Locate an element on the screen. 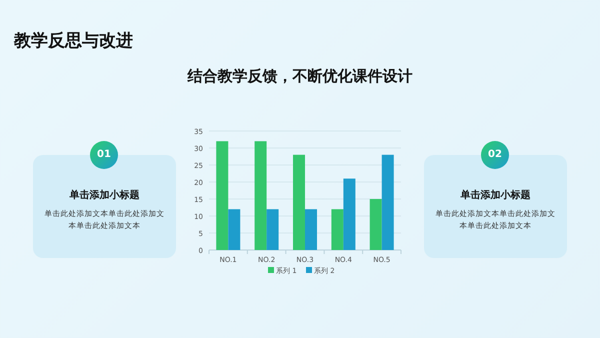 The height and width of the screenshot is (338, 600). text: 01 is located at coordinates (104, 155).